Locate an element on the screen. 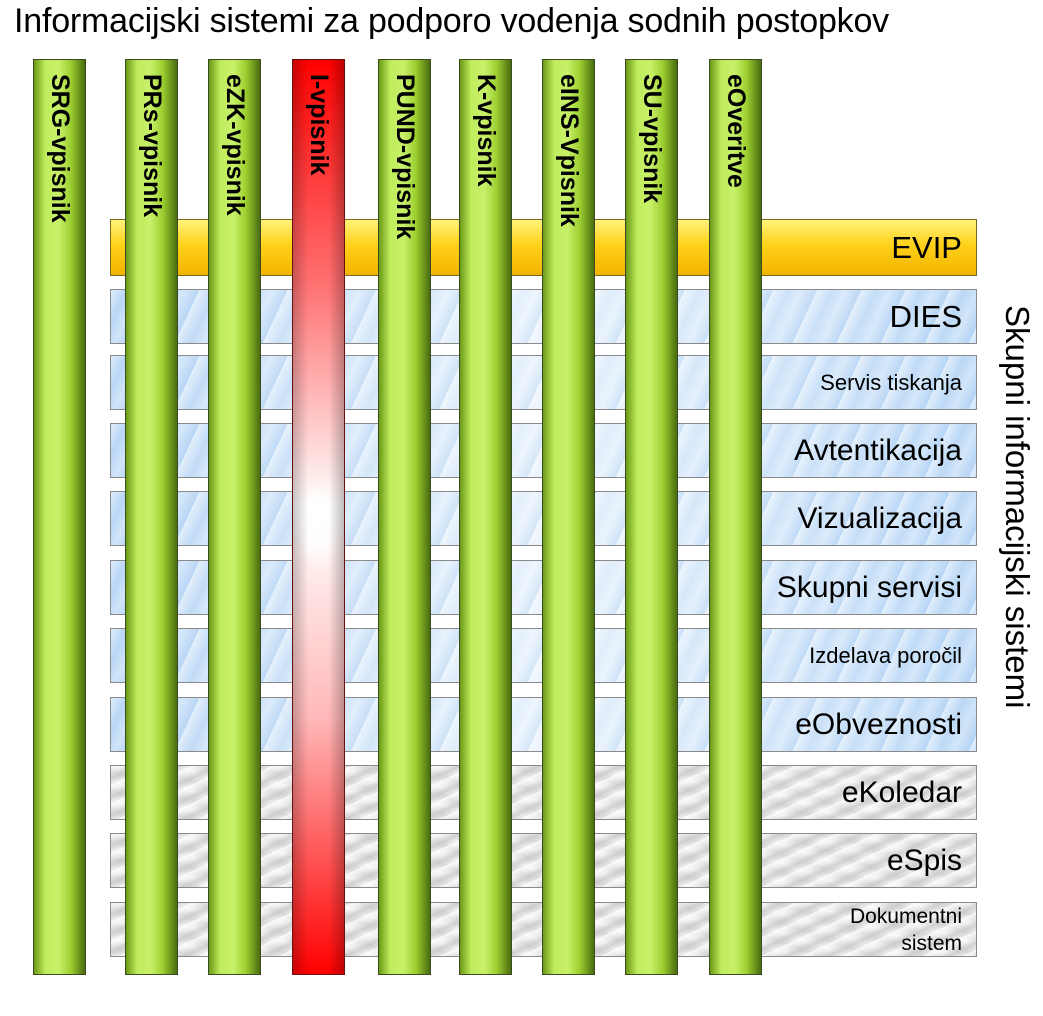 The height and width of the screenshot is (1016, 1043). column-label: eZK-vpisnik is located at coordinates (235, 145).